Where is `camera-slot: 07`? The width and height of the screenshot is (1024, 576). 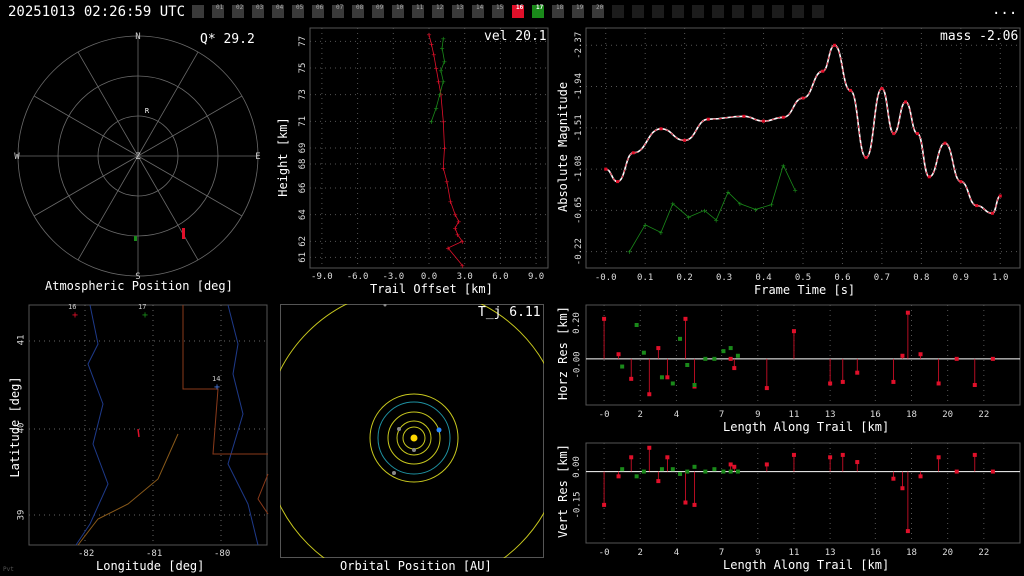 camera-slot: 07 is located at coordinates (338, 11).